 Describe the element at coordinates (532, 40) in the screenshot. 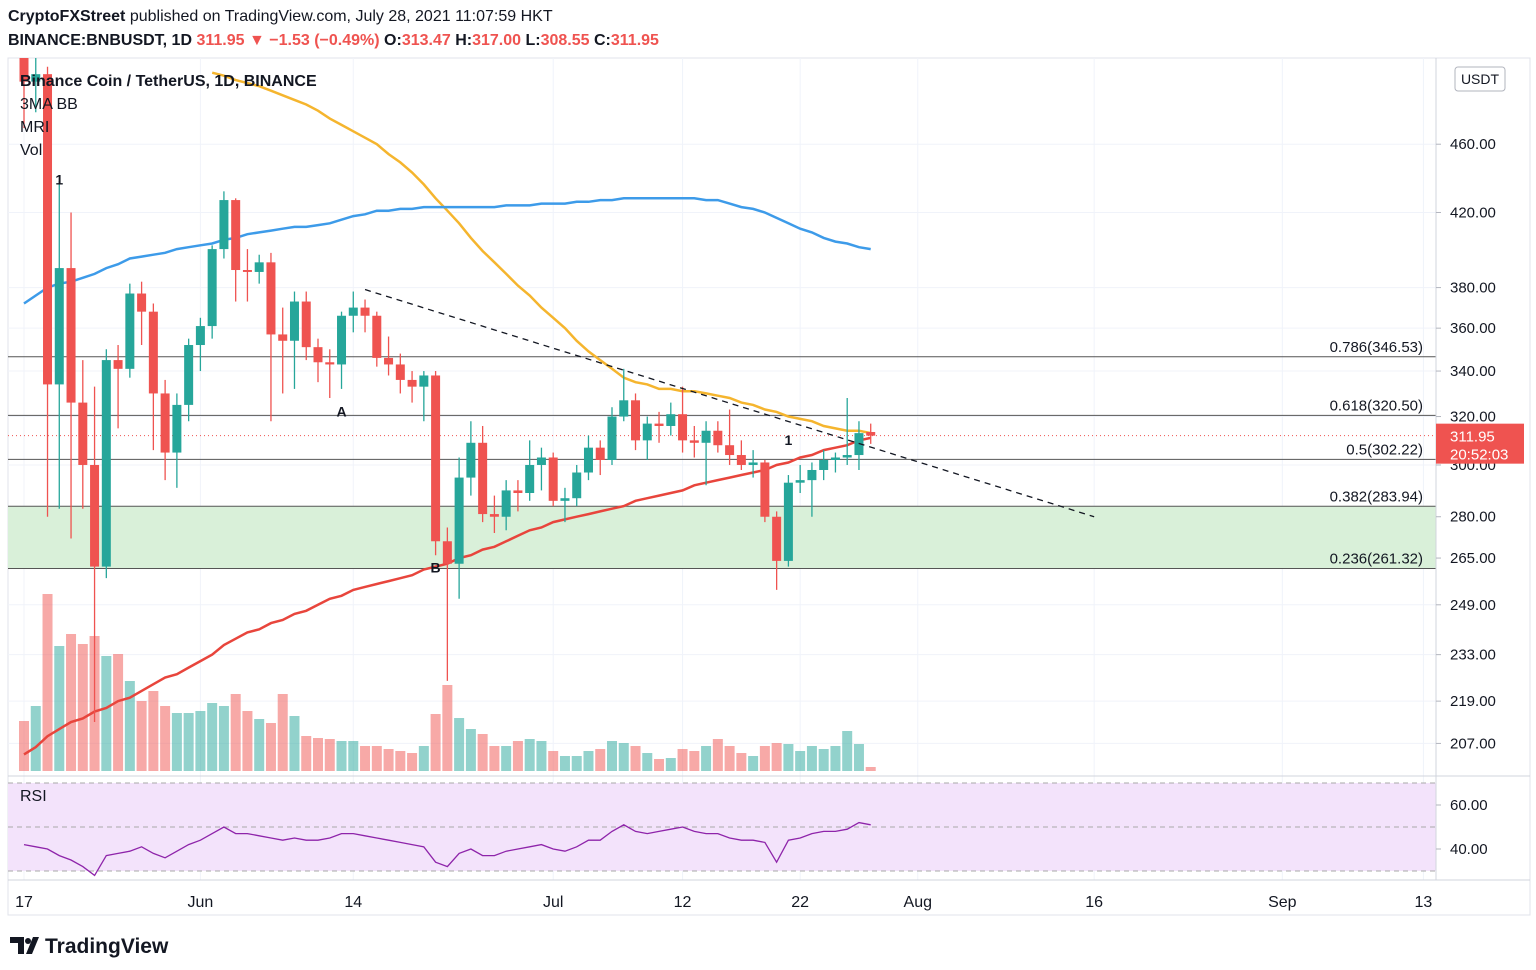

I see `l-label: L:` at that location.